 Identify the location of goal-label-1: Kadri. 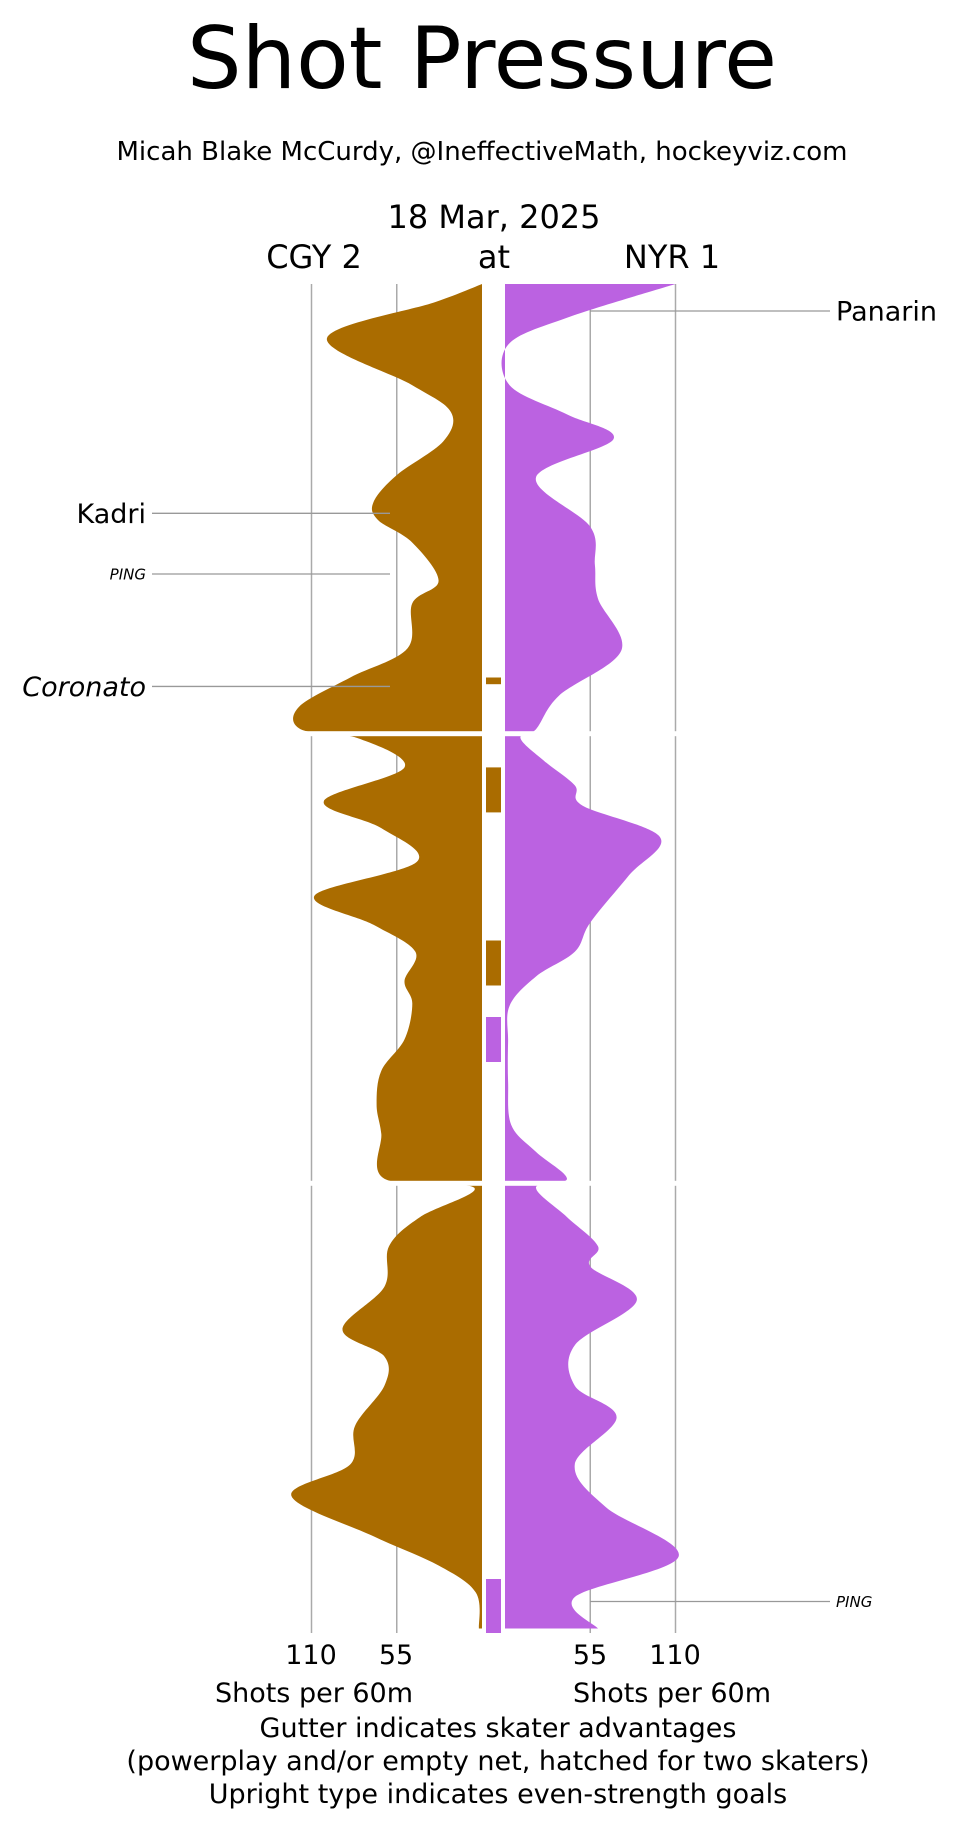
(111, 514).